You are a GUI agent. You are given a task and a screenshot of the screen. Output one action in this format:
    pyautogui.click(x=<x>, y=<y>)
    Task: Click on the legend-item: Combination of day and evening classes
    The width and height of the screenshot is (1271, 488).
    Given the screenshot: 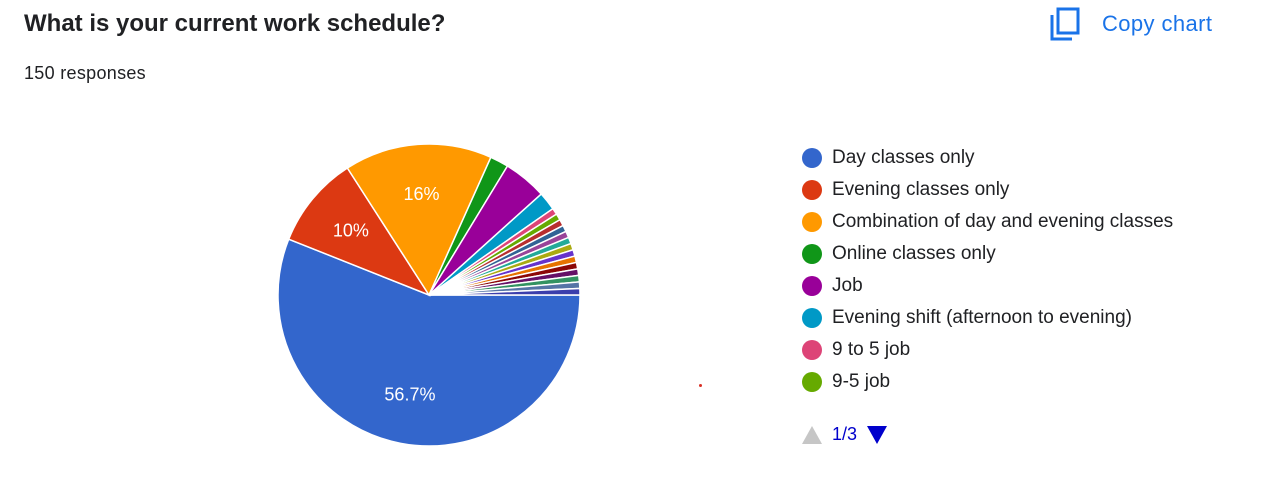 What is the action you would take?
    pyautogui.click(x=987, y=222)
    